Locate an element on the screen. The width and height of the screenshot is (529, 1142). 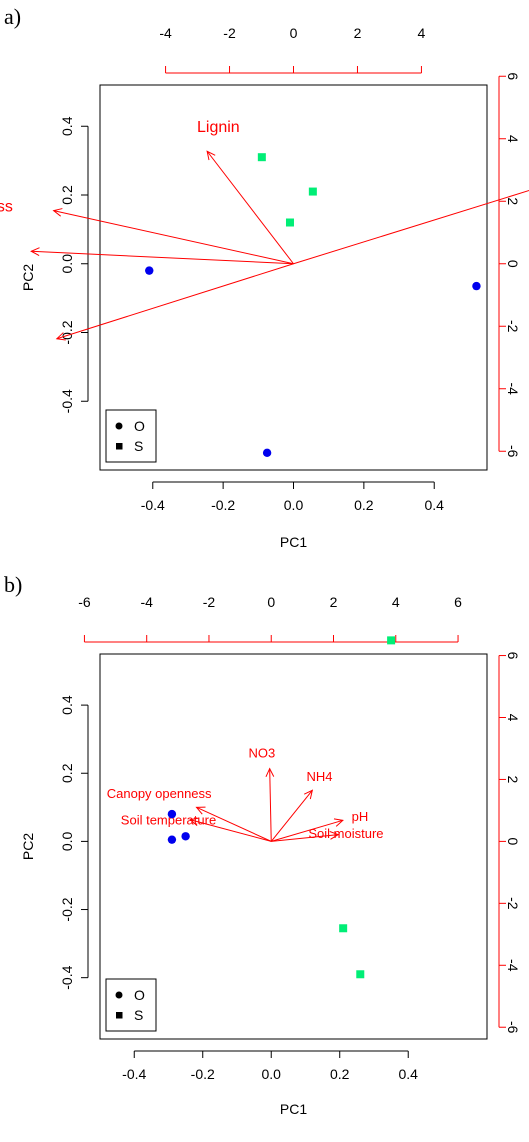
loading-label: Canopy openness is located at coordinates (159, 793).